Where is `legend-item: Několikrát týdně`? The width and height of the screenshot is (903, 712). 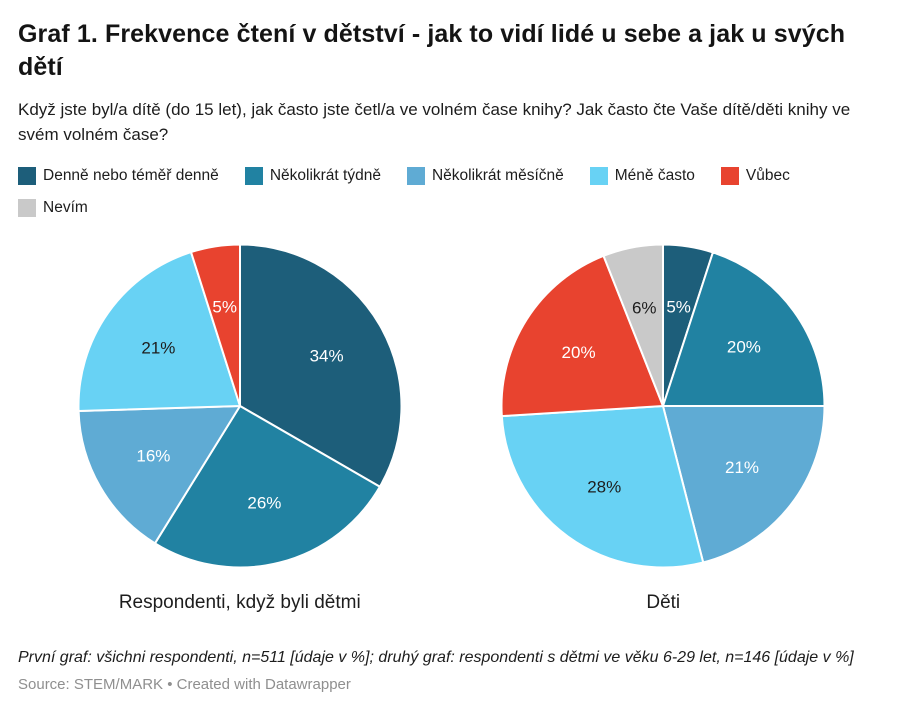
legend-item: Několikrát týdně is located at coordinates (312, 175).